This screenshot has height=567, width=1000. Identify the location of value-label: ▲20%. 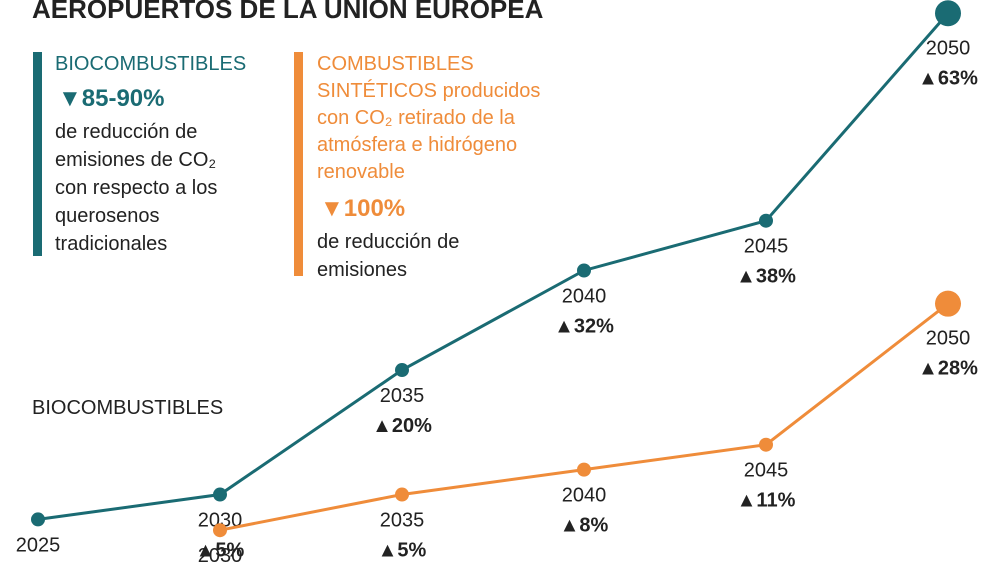
(402, 426).